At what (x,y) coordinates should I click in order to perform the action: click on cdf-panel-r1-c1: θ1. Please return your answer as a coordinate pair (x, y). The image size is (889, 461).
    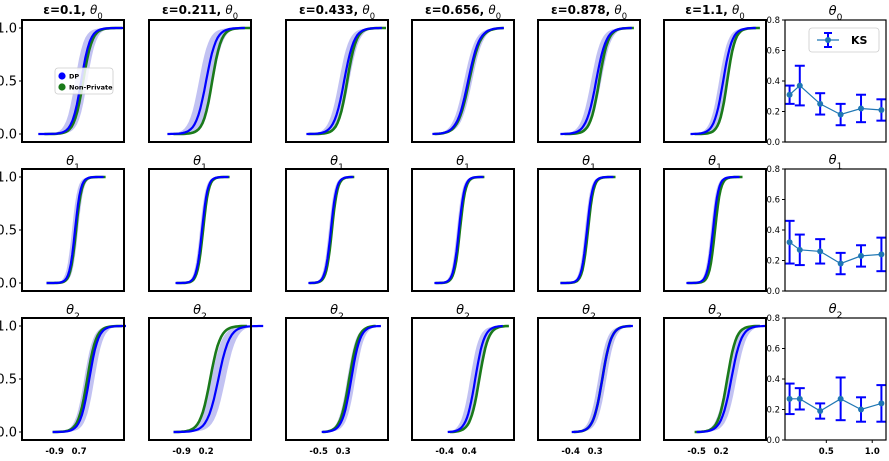
    Looking at the image, I should click on (200, 223).